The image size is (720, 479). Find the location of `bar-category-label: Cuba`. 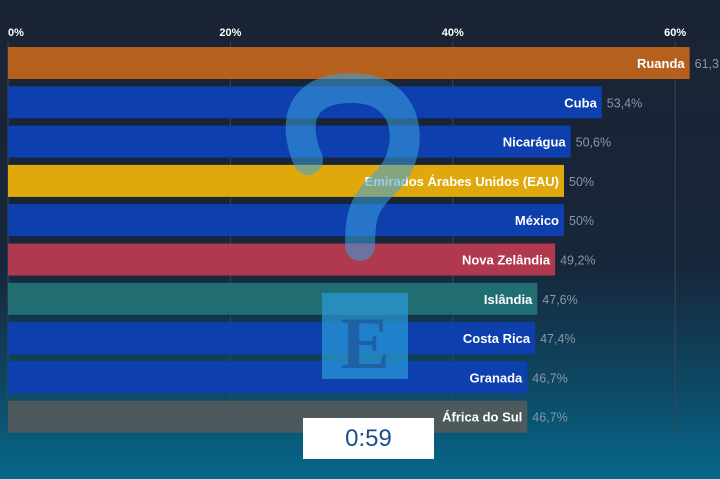

bar-category-label: Cuba is located at coordinates (580, 102).